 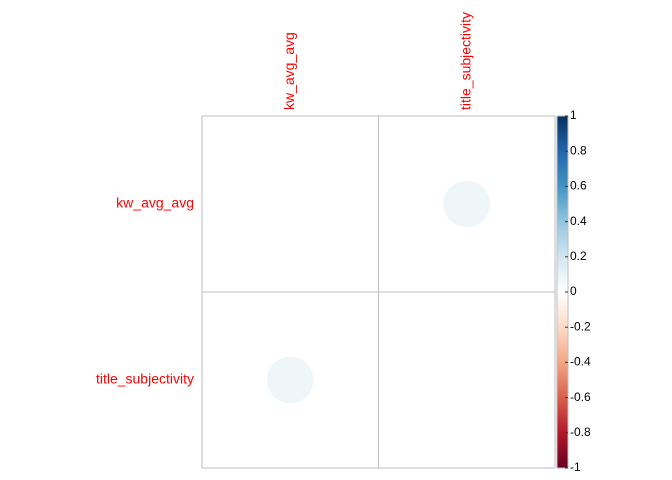 I want to click on colorbar-tick-label: 0, so click(x=573, y=291).